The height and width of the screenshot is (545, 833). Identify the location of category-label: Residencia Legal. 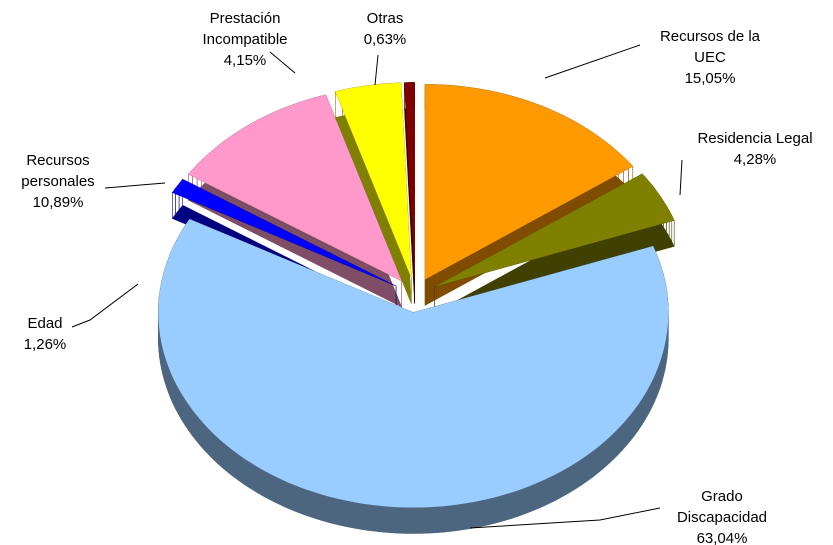
(755, 138).